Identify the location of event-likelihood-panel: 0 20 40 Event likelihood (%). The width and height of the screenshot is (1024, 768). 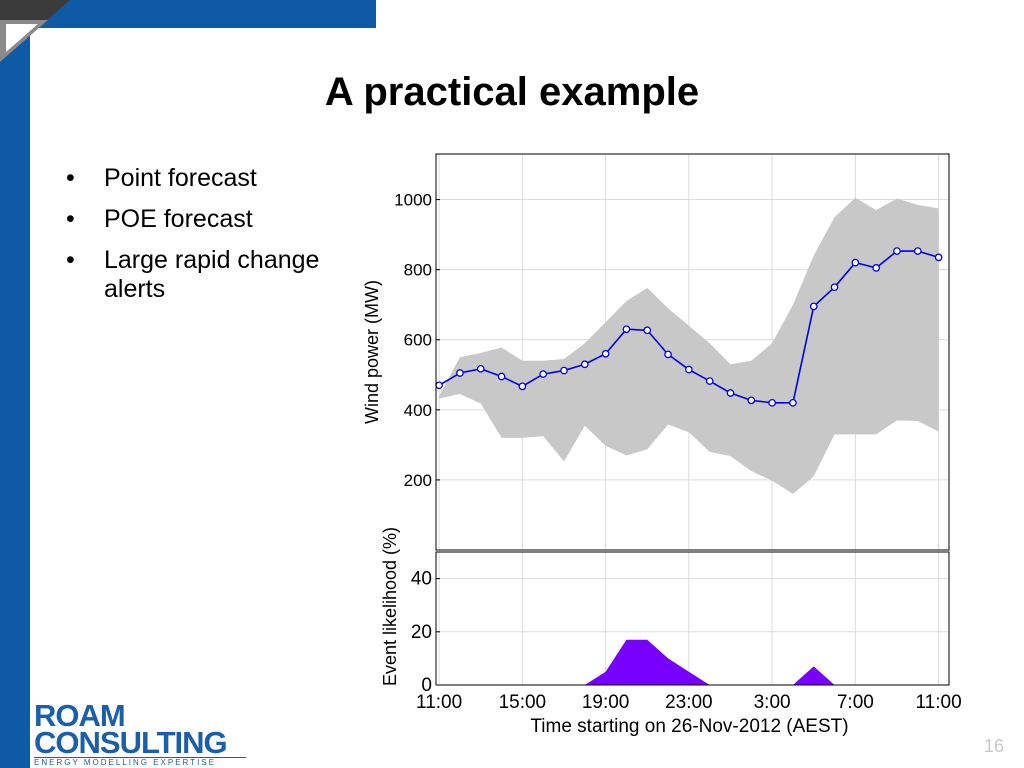
(665, 611).